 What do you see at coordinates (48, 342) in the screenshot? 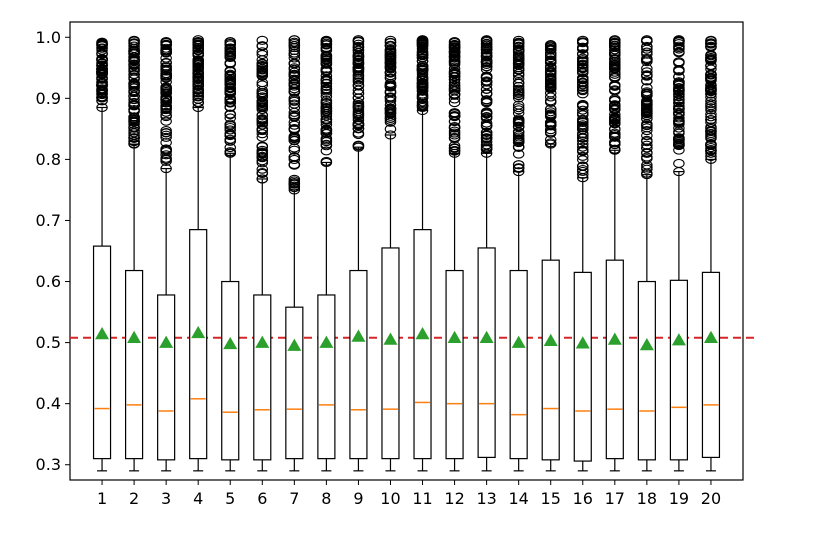
I see `y-tick-label: 0.5` at bounding box center [48, 342].